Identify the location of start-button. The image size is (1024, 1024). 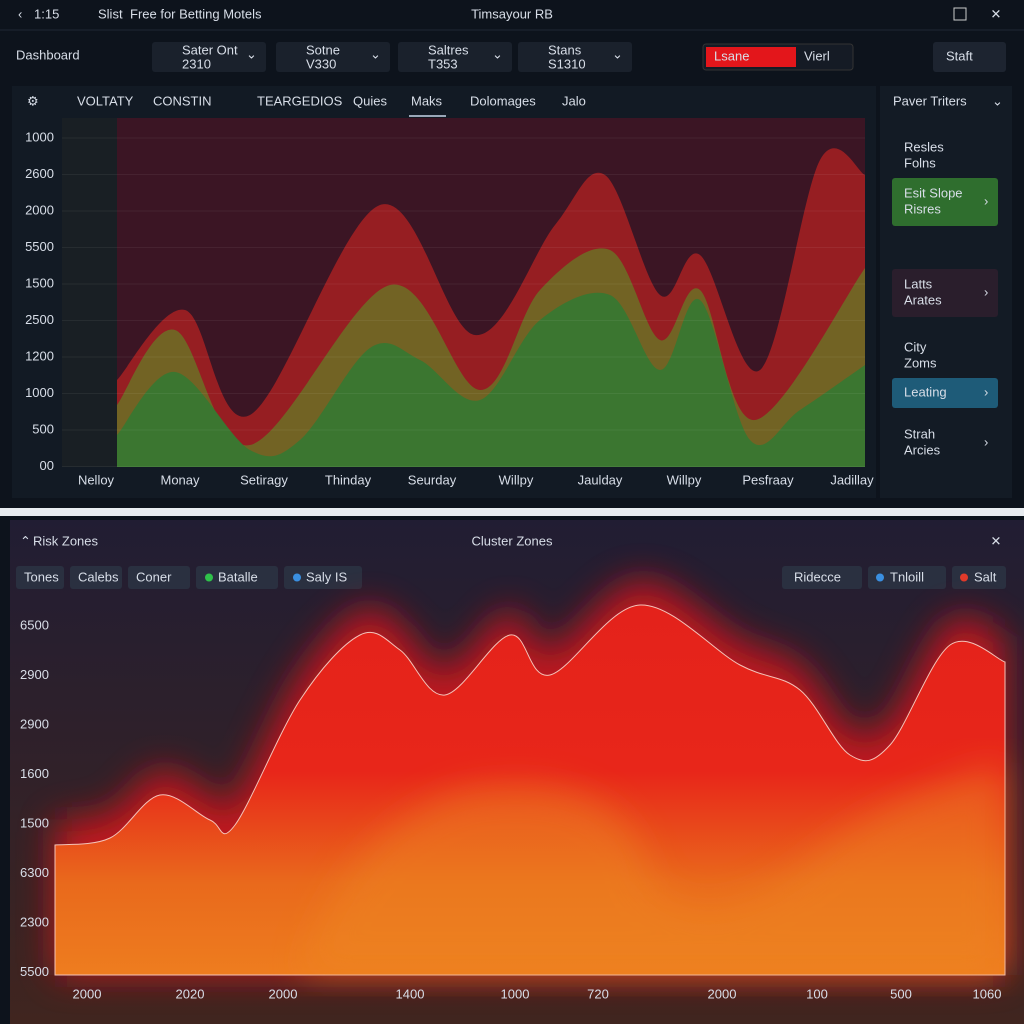
(969, 57).